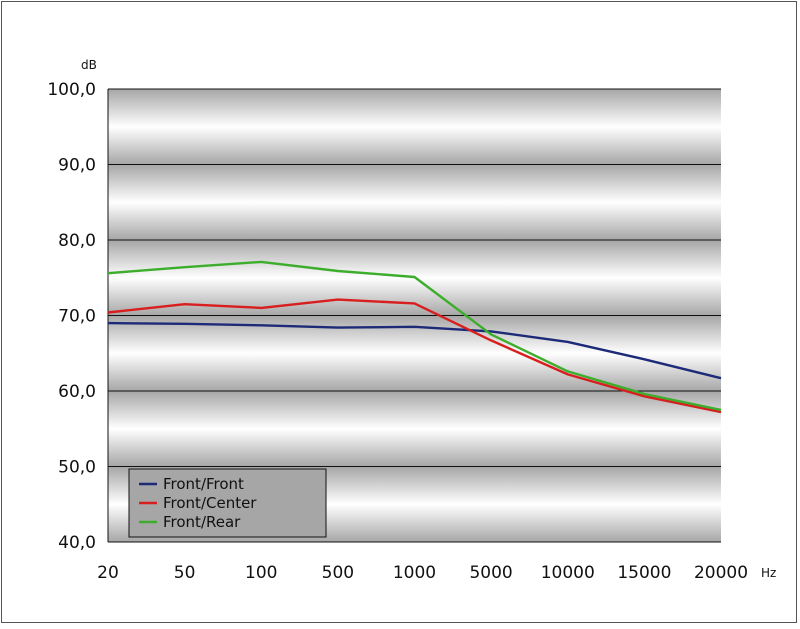 This screenshot has width=800, height=629. I want to click on legend-label: Front/Rear, so click(202, 522).